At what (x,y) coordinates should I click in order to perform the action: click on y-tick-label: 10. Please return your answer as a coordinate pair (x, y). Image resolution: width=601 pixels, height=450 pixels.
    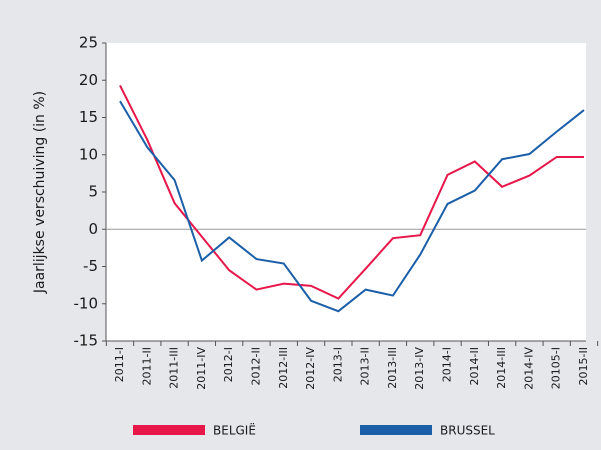
    Looking at the image, I should click on (88, 154).